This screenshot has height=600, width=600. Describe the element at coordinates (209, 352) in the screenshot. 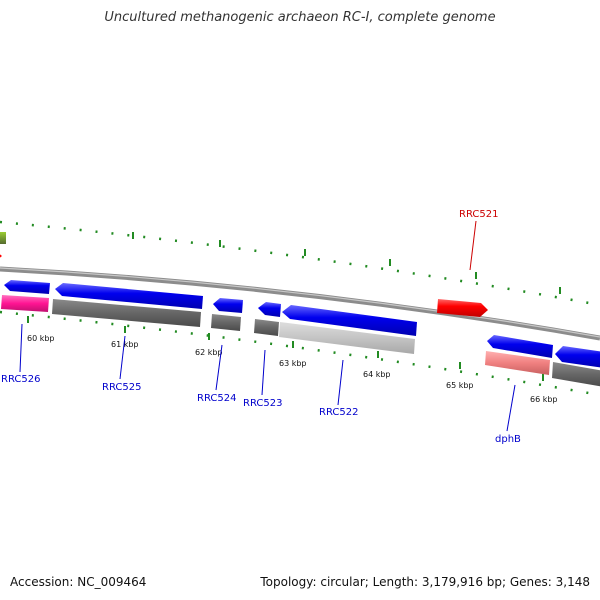

I see `kbp-label-62: 62 kbp` at that location.